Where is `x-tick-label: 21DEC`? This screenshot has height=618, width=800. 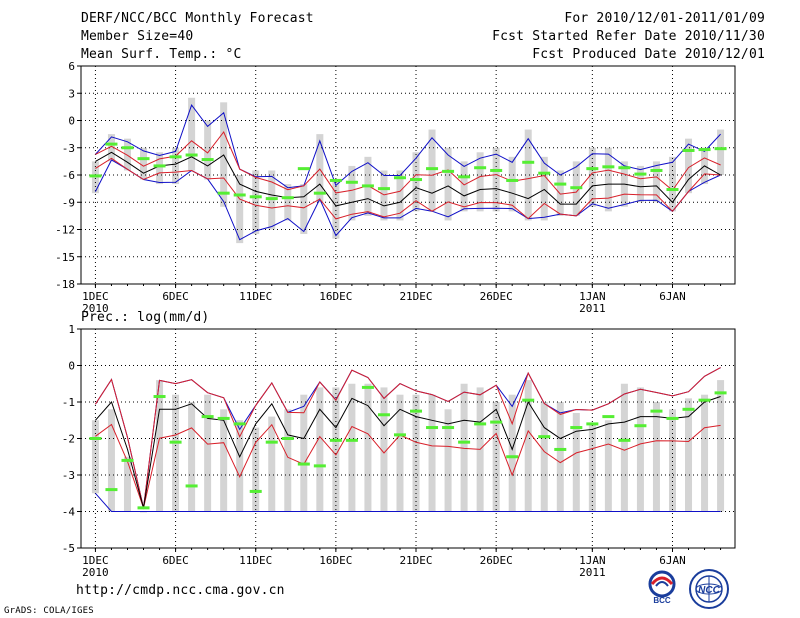
x-tick-label: 21DEC is located at coordinates (415, 560).